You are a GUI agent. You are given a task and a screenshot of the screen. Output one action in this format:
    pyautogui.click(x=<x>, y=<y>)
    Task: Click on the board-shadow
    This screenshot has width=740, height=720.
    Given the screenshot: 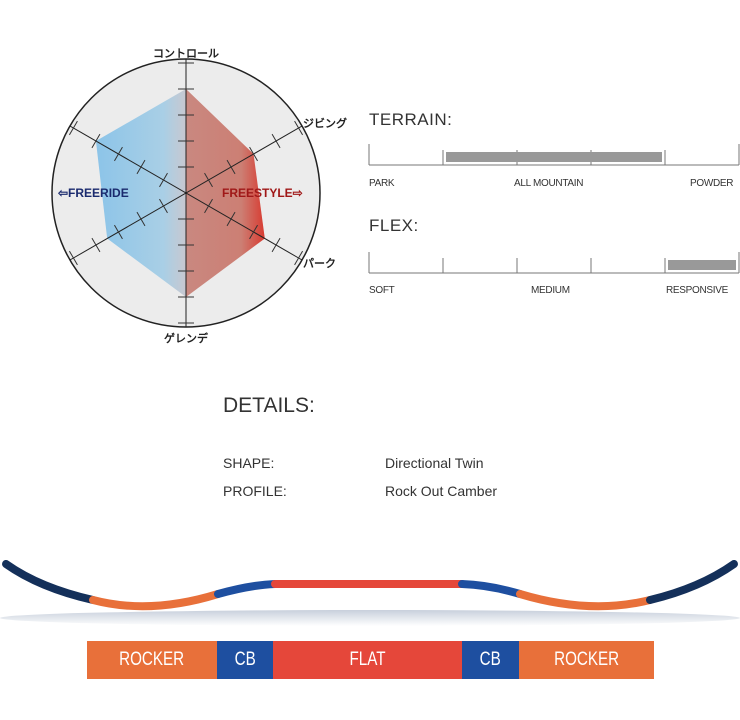 What is the action you would take?
    pyautogui.click(x=370, y=618)
    